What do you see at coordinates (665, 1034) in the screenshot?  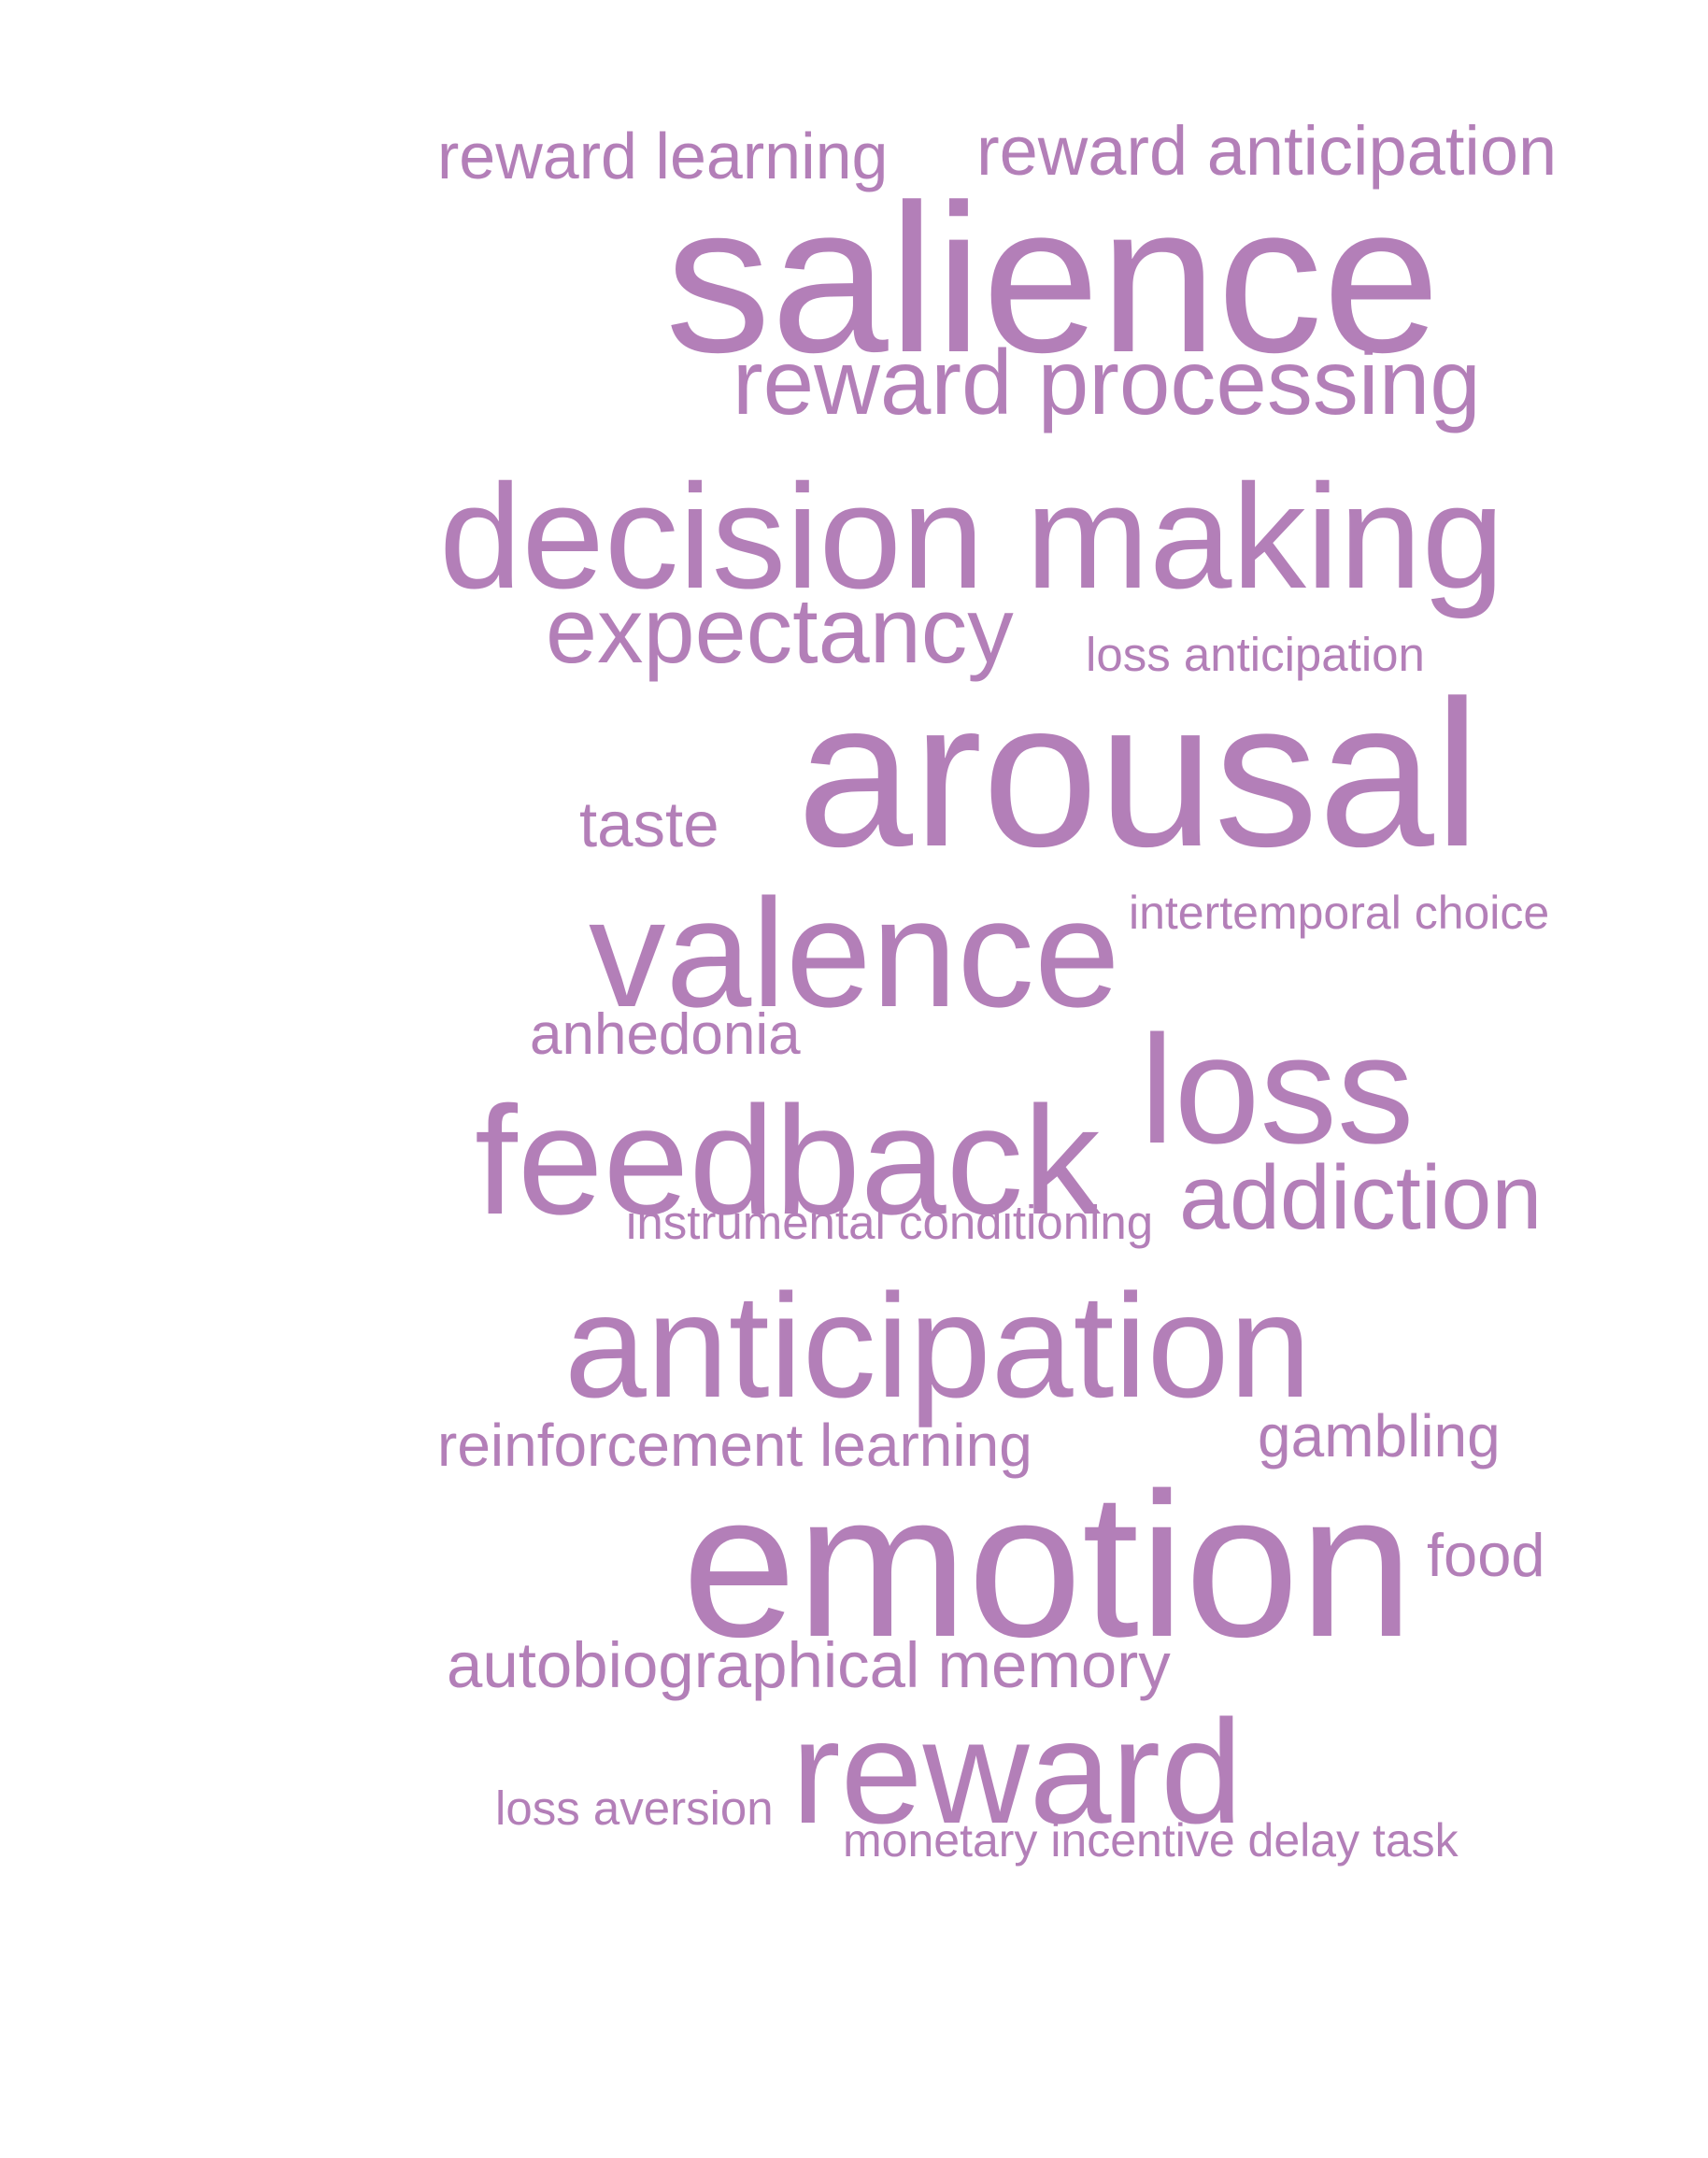 I see `word-anhedonia: anhedonia` at bounding box center [665, 1034].